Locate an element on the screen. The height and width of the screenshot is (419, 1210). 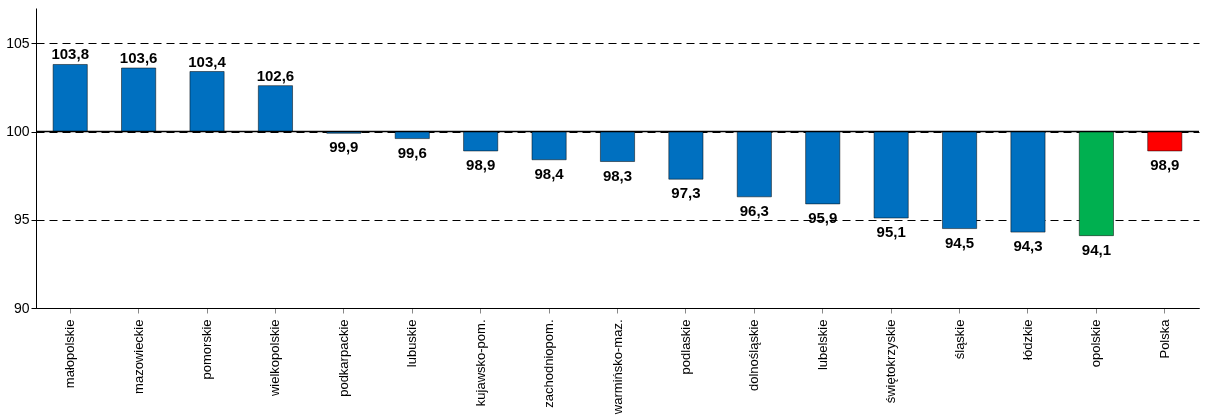
x-tick-label: Polska is located at coordinates (1164, 338).